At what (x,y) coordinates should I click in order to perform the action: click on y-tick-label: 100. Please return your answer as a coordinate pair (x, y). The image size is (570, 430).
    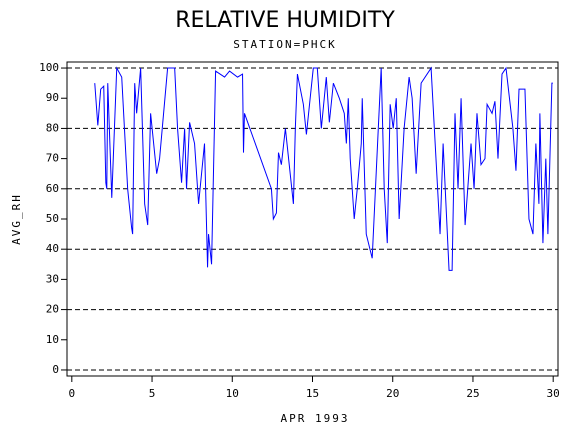
    Looking at the image, I should click on (49, 67).